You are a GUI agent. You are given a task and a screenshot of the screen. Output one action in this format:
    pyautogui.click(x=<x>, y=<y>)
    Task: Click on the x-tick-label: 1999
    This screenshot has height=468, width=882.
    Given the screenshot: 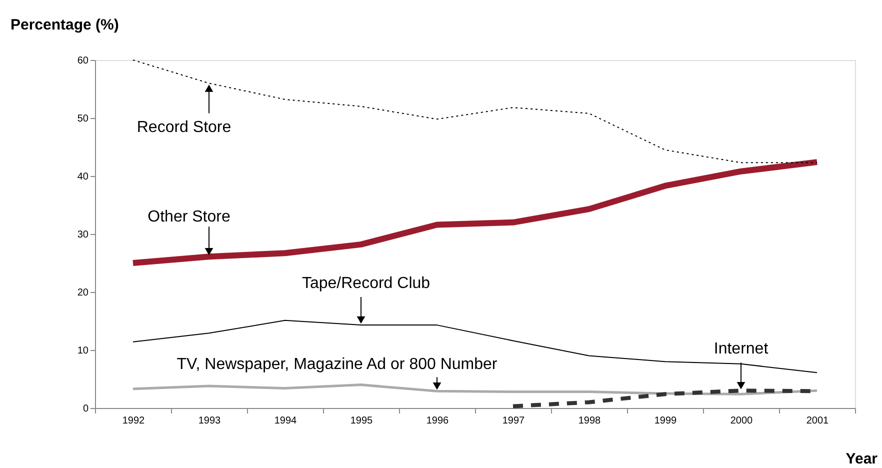 What is the action you would take?
    pyautogui.click(x=666, y=421)
    